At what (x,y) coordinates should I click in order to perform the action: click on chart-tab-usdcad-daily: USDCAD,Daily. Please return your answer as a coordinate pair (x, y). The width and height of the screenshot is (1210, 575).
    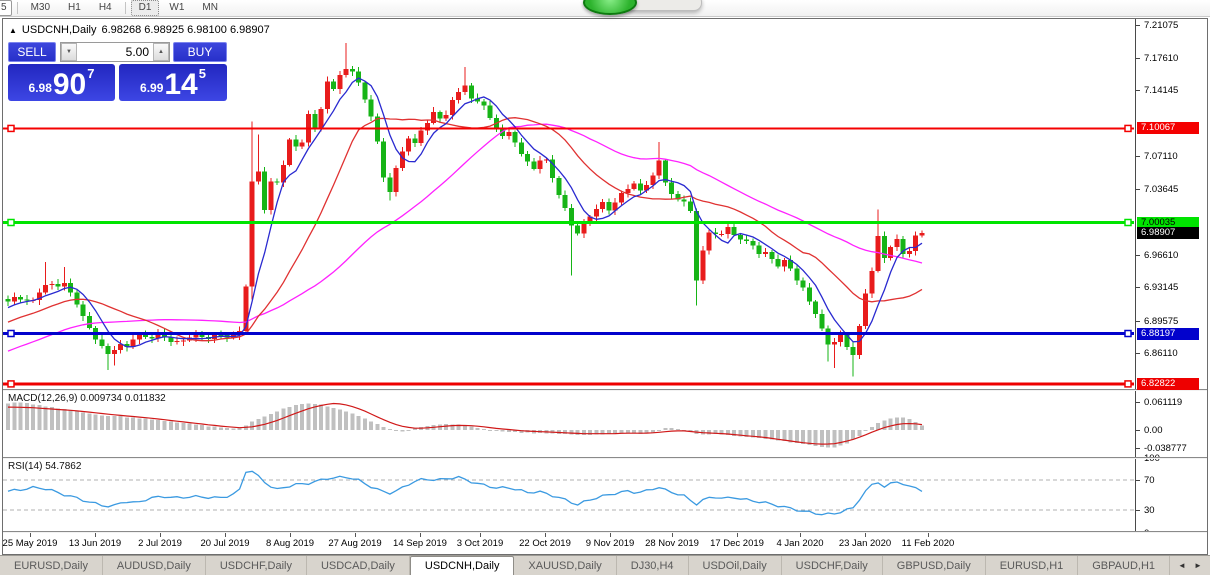
    Looking at the image, I should click on (358, 565).